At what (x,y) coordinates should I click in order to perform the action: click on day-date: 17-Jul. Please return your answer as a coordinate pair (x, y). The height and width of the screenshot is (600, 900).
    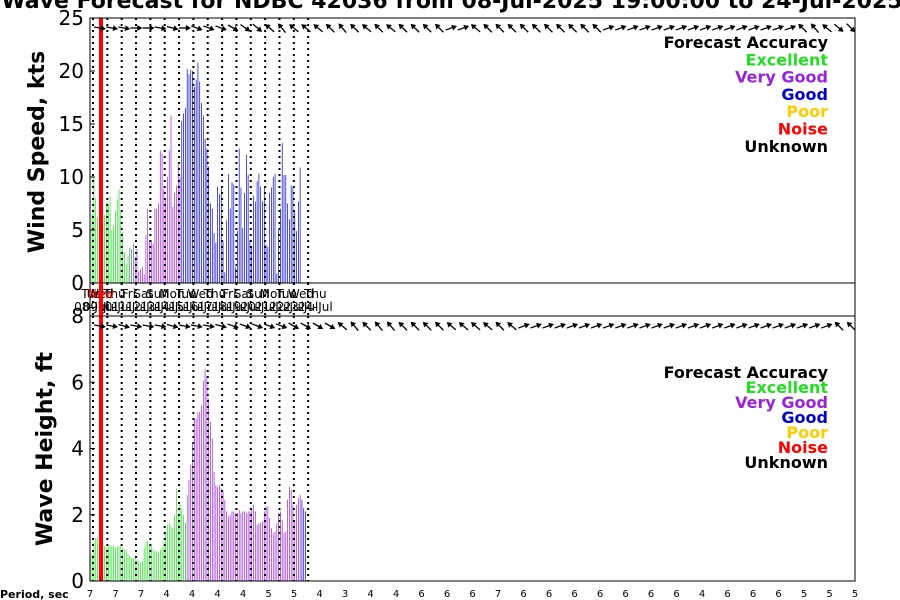
    Looking at the image, I should click on (215, 307).